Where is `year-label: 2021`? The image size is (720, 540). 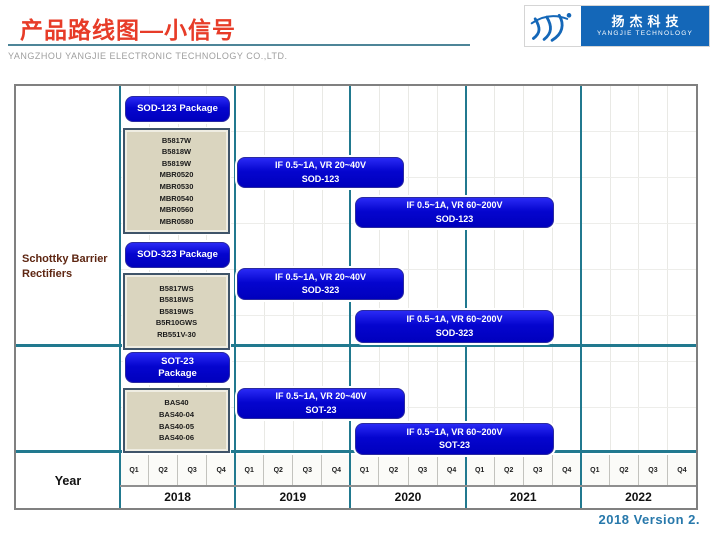 year-label: 2021 is located at coordinates (523, 496).